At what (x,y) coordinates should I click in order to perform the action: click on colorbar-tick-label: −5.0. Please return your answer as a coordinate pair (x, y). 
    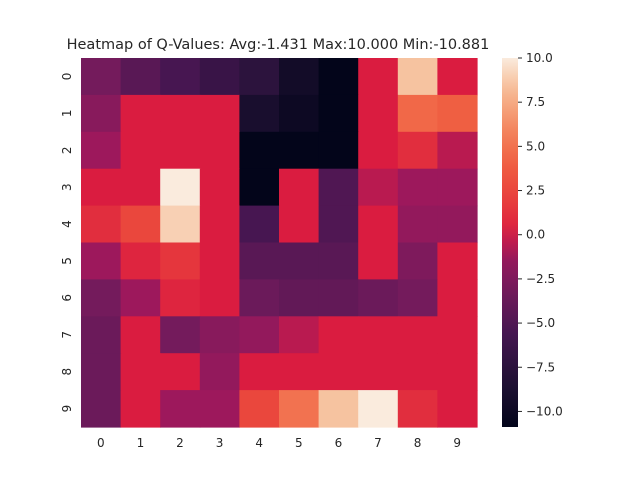
    Looking at the image, I should click on (540, 323).